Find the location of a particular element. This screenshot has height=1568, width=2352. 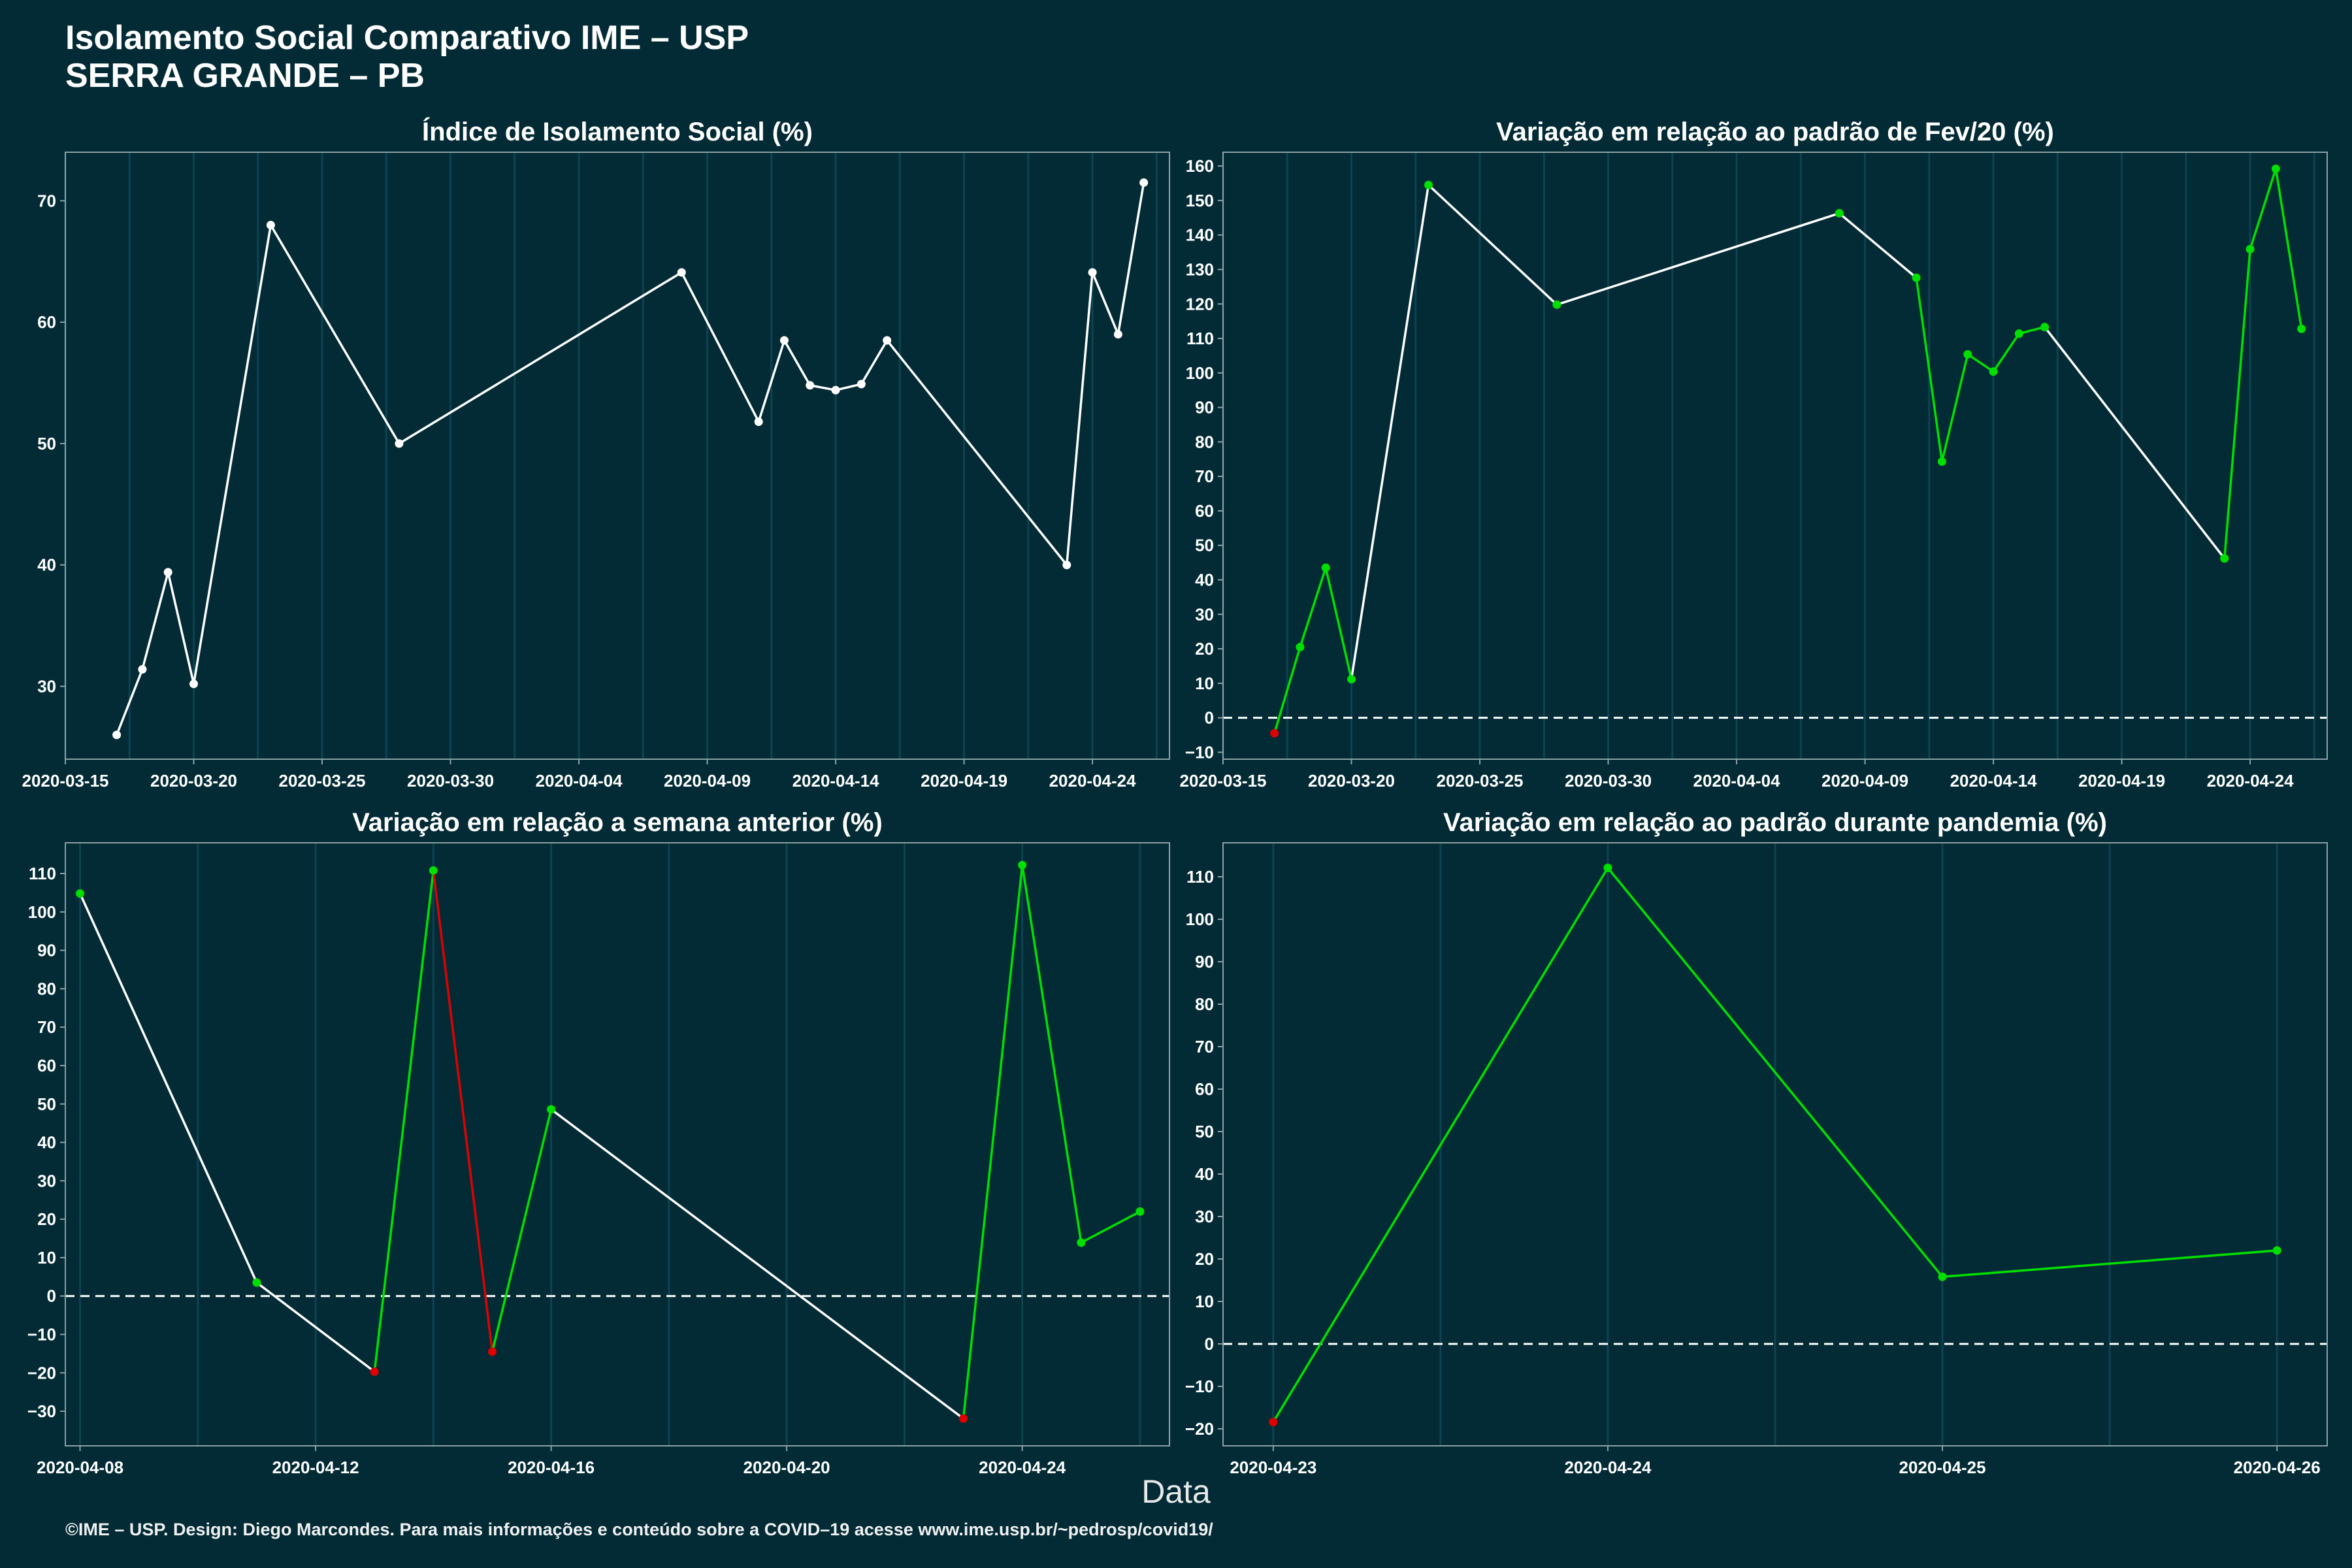

x-tick-label: 2020-04-25 is located at coordinates (1942, 1467).